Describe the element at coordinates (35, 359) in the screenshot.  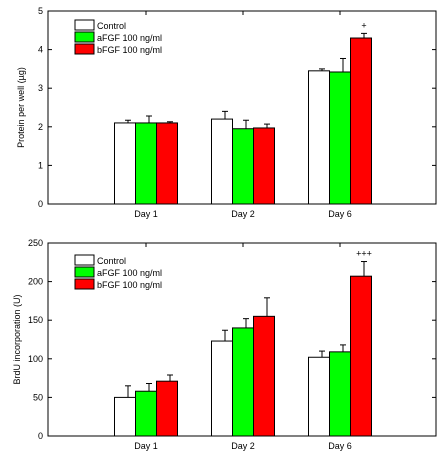
I see `y-tick-label: 100` at that location.